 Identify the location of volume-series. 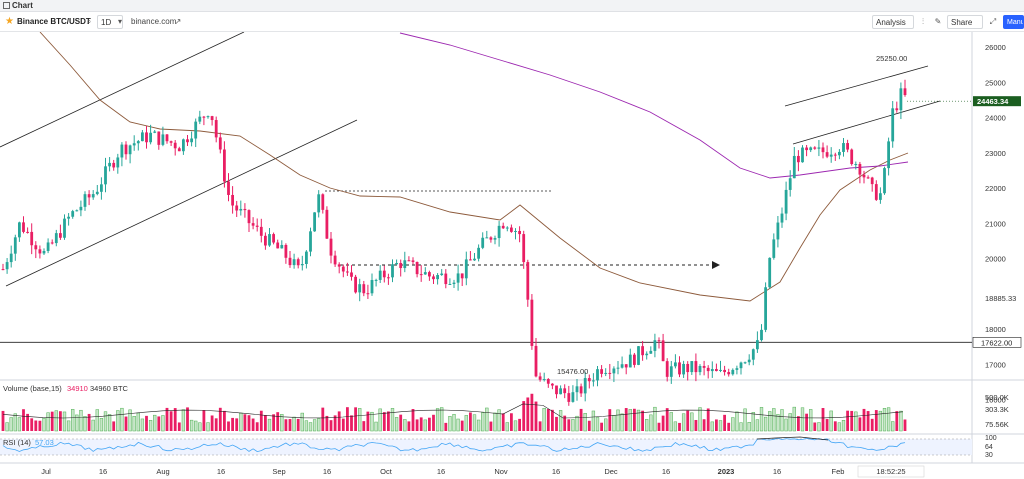
(454, 412).